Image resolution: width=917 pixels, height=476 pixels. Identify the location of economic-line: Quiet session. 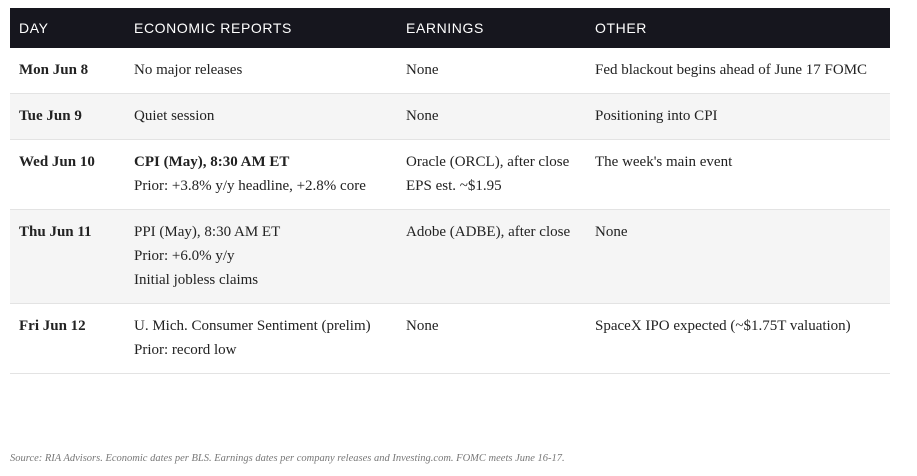
(174, 116).